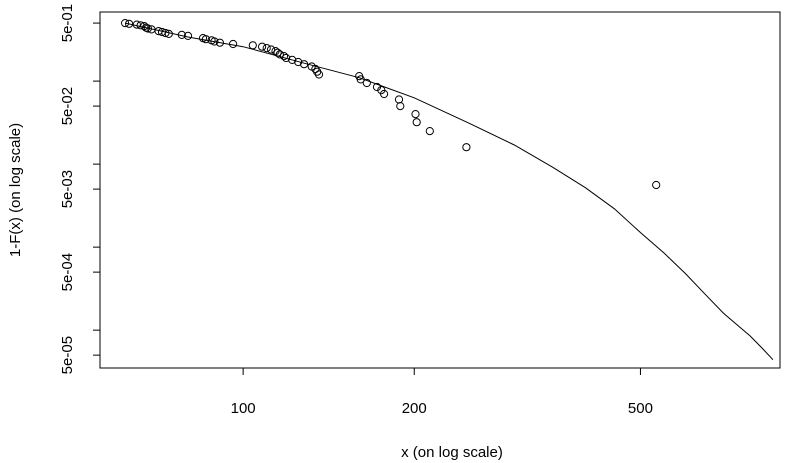 This screenshot has height=463, width=791. What do you see at coordinates (67, 189) in the screenshot?
I see `y-tick-label: 5e-03` at bounding box center [67, 189].